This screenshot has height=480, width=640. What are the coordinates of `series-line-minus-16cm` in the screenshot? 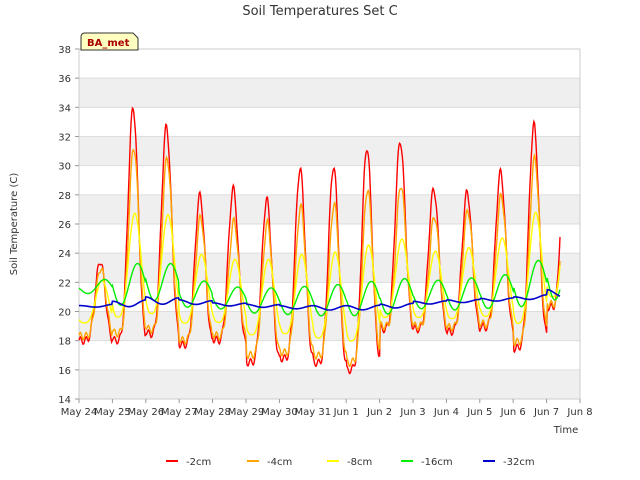 It's located at (319, 288).